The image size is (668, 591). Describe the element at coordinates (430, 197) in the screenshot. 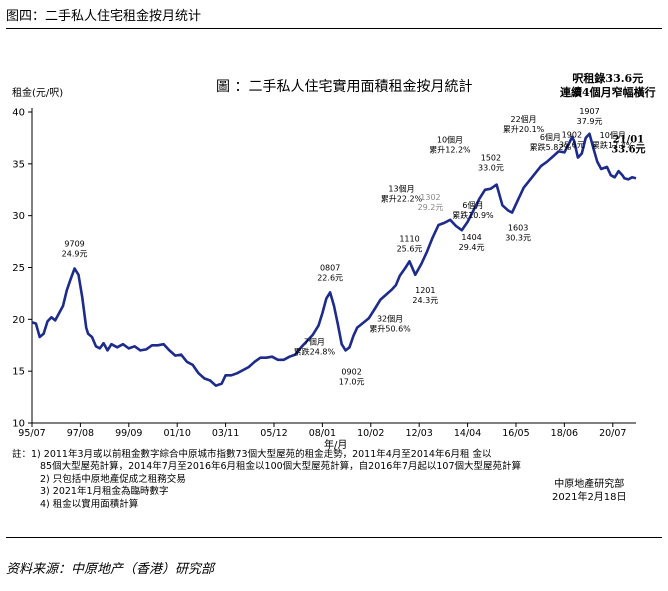

I see `annotation-label: 1302` at that location.